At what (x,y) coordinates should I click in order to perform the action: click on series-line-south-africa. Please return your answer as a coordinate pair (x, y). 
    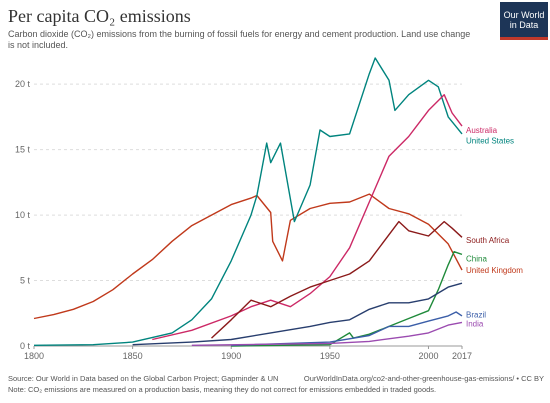
    Looking at the image, I should click on (337, 279).